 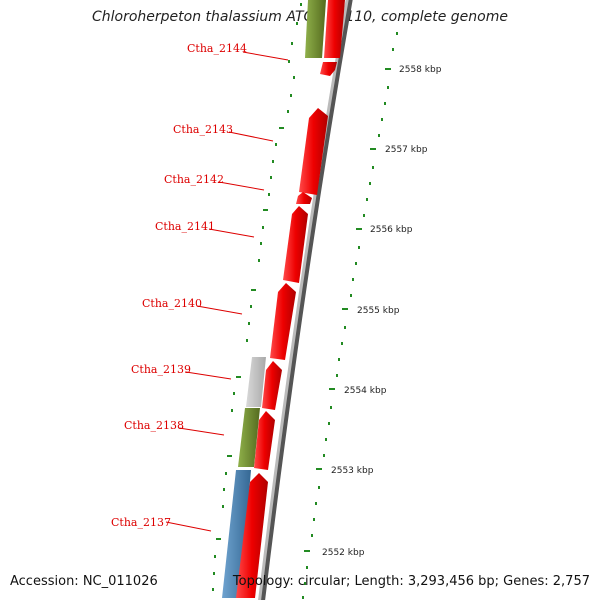 What do you see at coordinates (391, 230) in the screenshot?
I see `scale-label: 2556 kbp` at bounding box center [391, 230].